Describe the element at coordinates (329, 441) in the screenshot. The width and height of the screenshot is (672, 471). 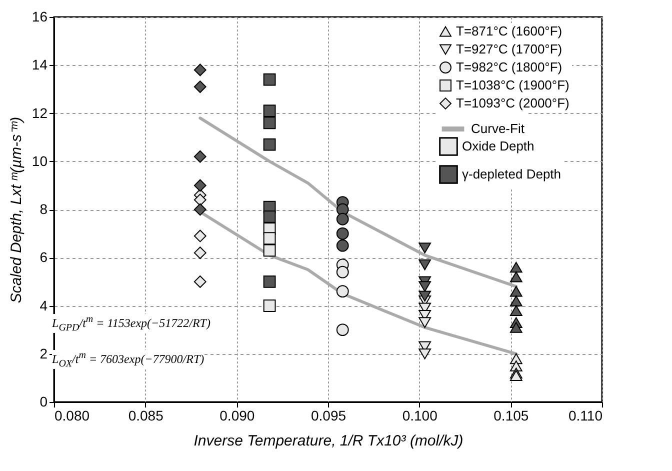
I see `x-axis-title: Inverse Temperature, 1/R Tx10³ (mol/kJ)` at that location.